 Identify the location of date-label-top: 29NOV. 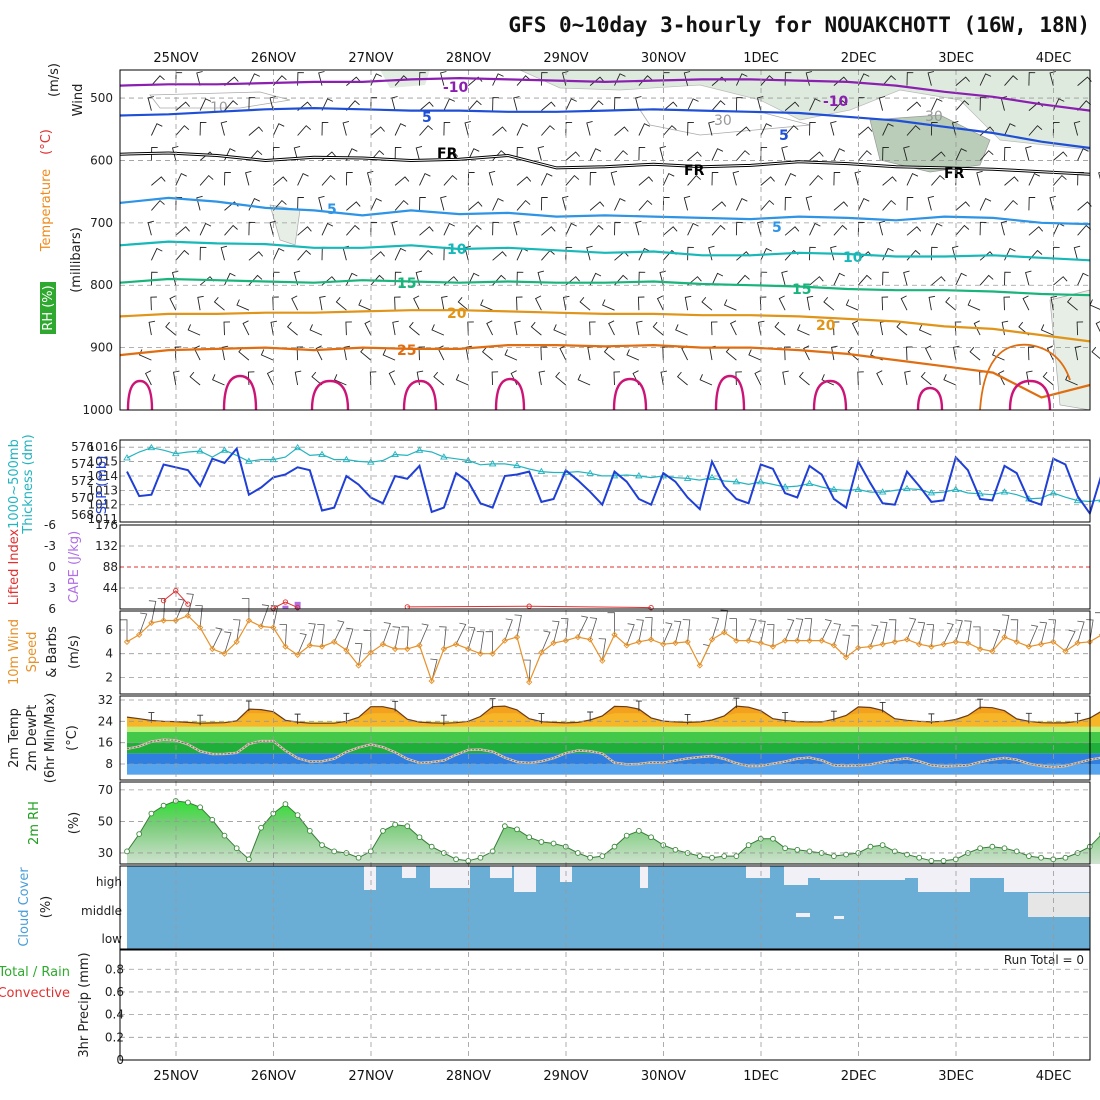
(565, 58).